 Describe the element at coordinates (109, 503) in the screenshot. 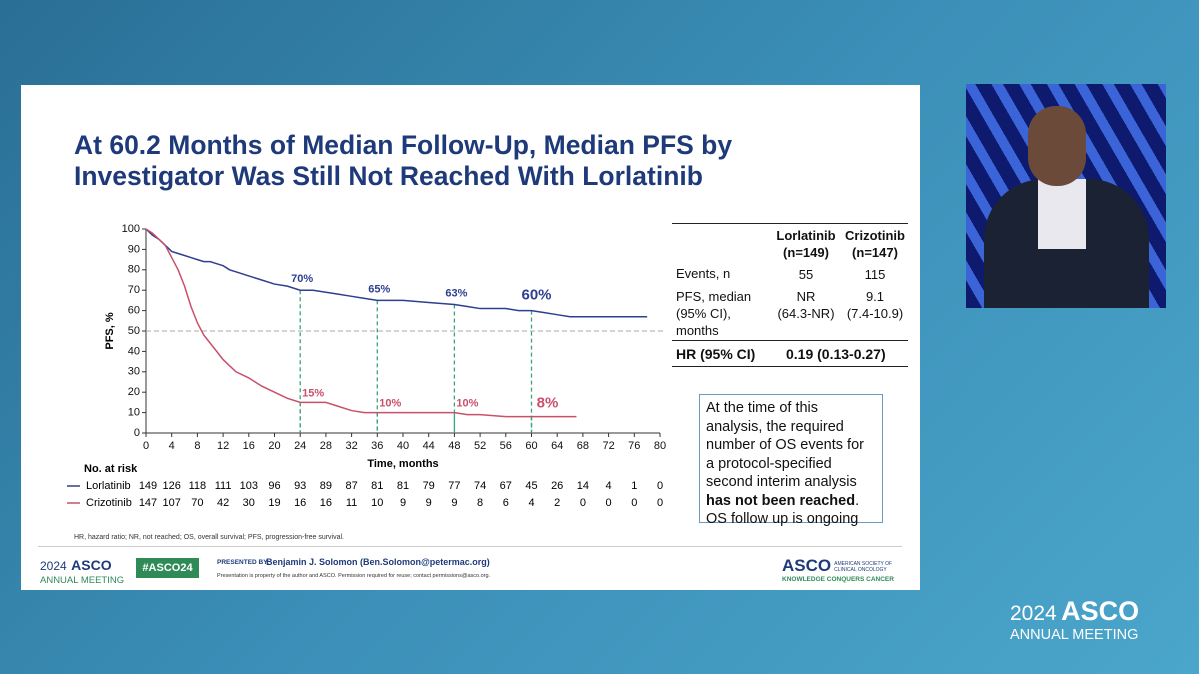

I see `risk-name: Crizotinib` at that location.